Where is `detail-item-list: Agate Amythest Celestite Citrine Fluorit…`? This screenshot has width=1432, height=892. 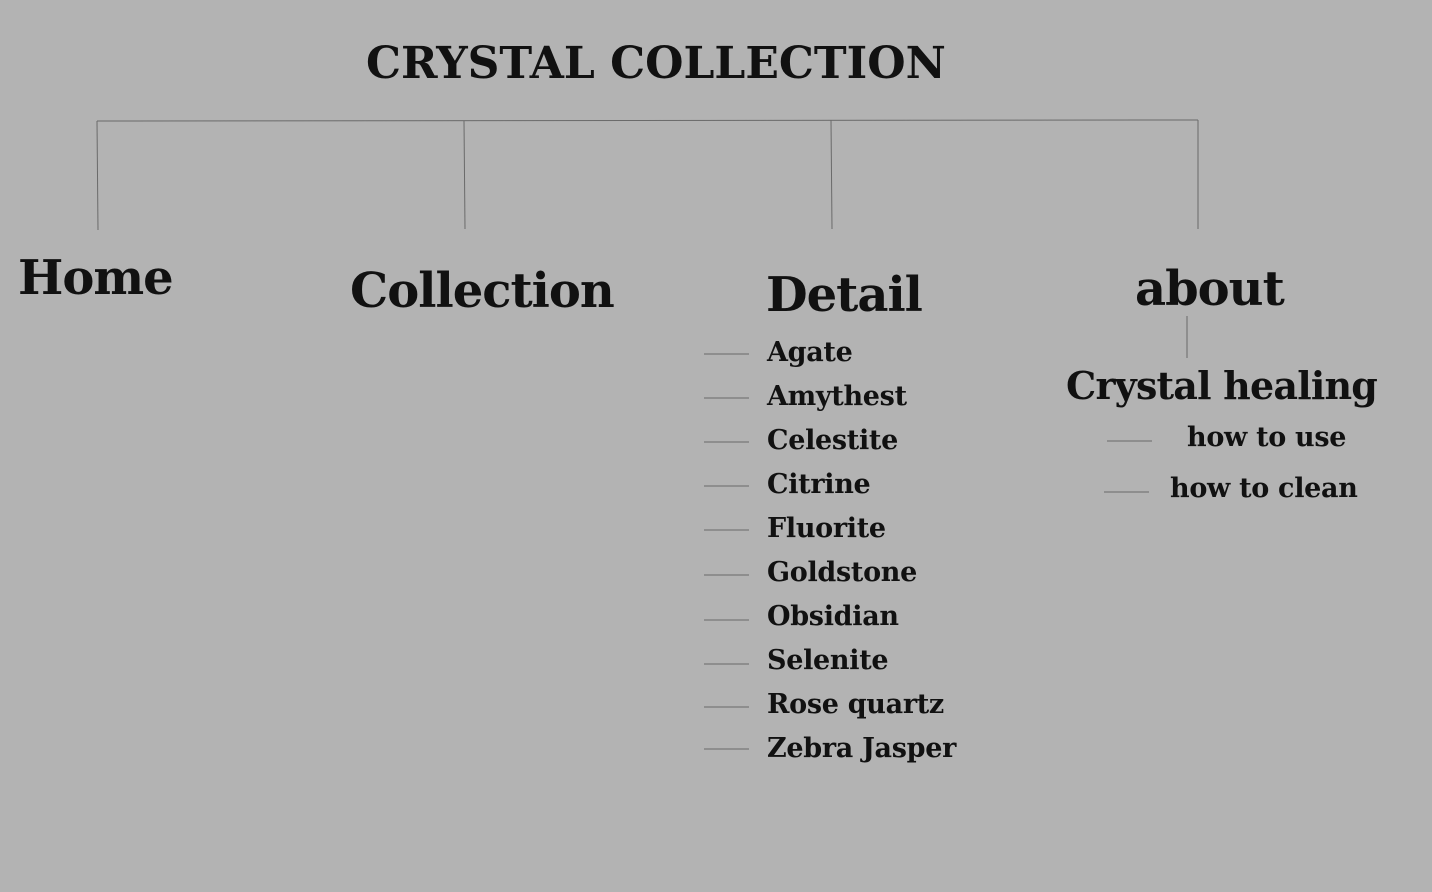
detail-item-list: Agate Amythest Celestite Citrine Fluorit… is located at coordinates (861, 558).